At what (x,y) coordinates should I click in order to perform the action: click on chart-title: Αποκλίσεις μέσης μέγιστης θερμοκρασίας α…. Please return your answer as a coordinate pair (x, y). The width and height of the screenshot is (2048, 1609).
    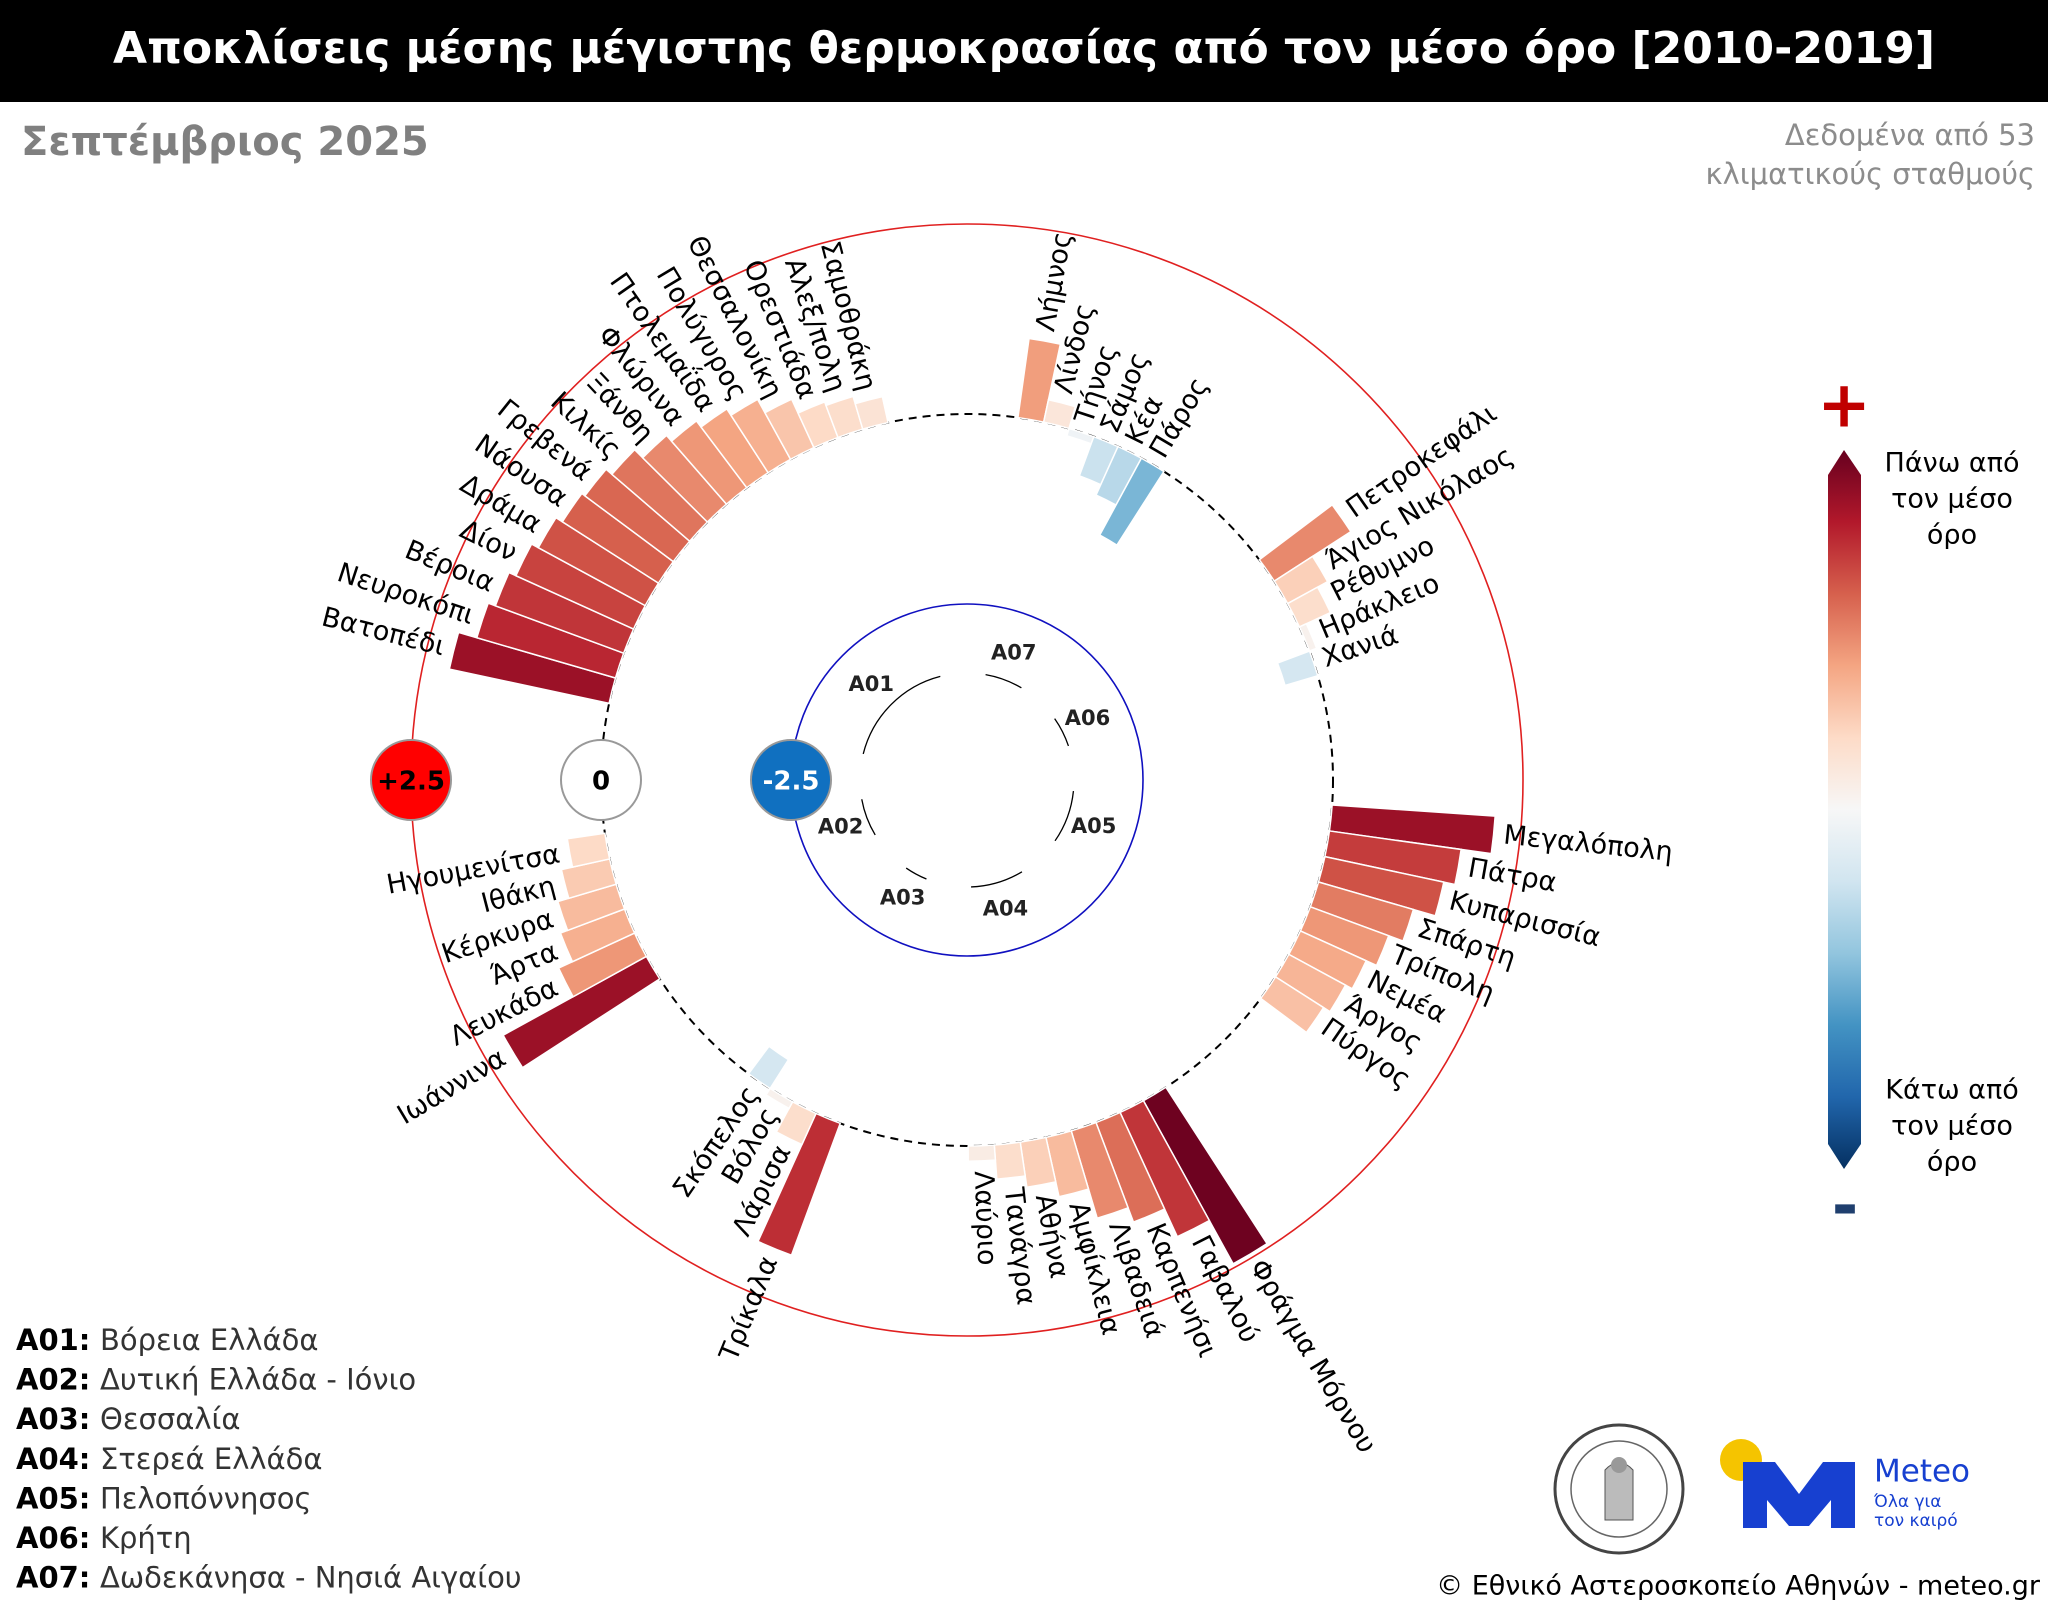
    Looking at the image, I should click on (1024, 48).